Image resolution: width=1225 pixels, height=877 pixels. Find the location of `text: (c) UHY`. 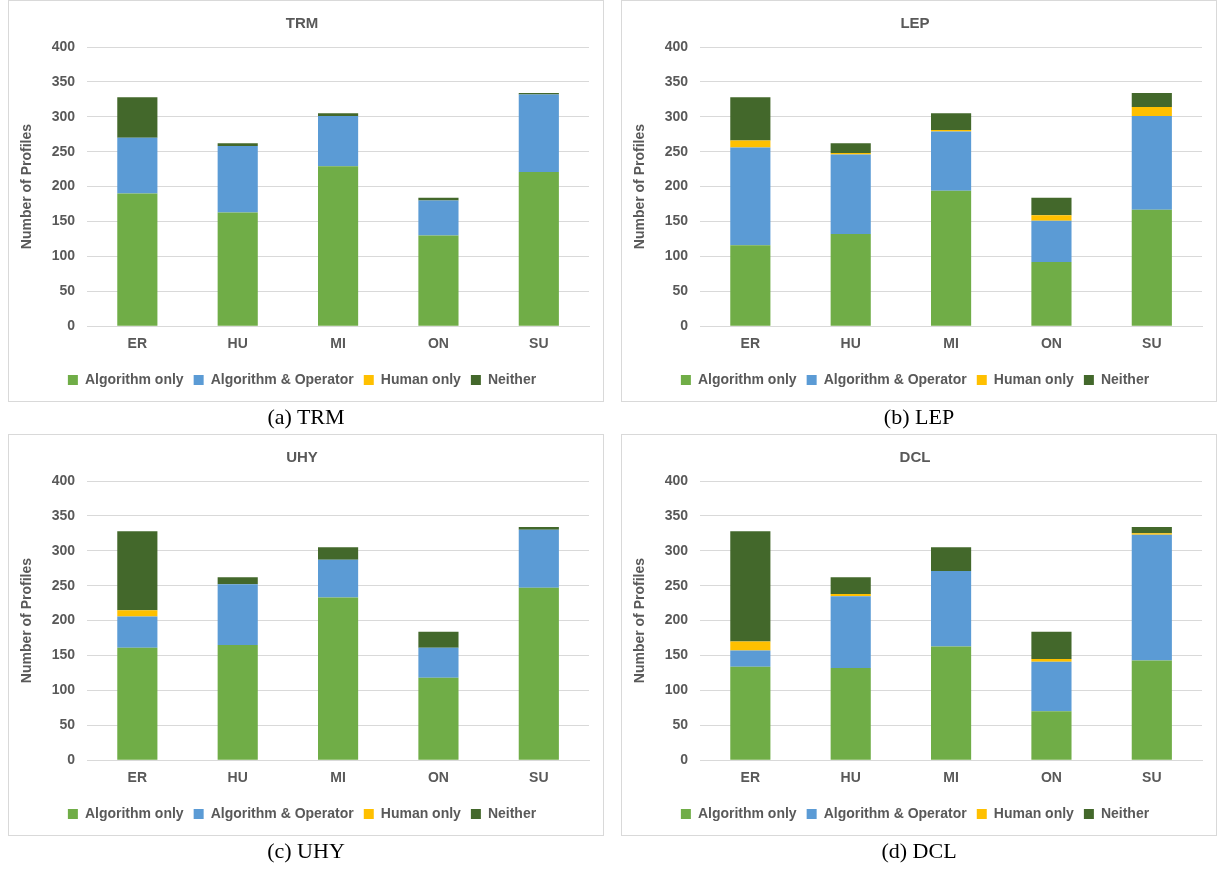

text: (c) UHY is located at coordinates (306, 851).